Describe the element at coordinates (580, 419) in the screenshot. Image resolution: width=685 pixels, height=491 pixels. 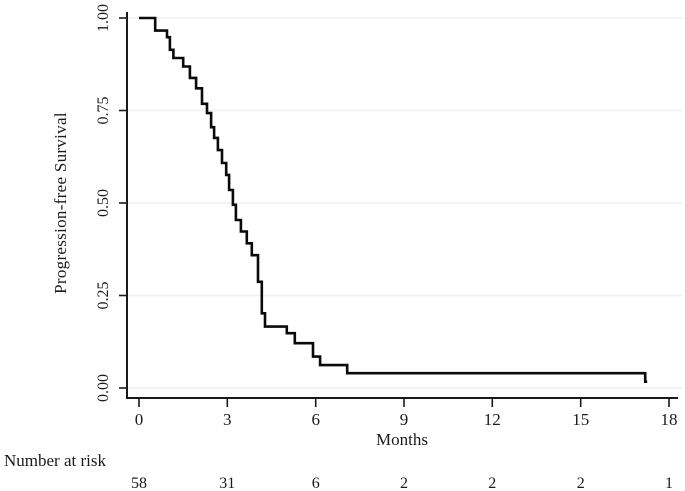
I see `xtick-label-15: 15` at that location.